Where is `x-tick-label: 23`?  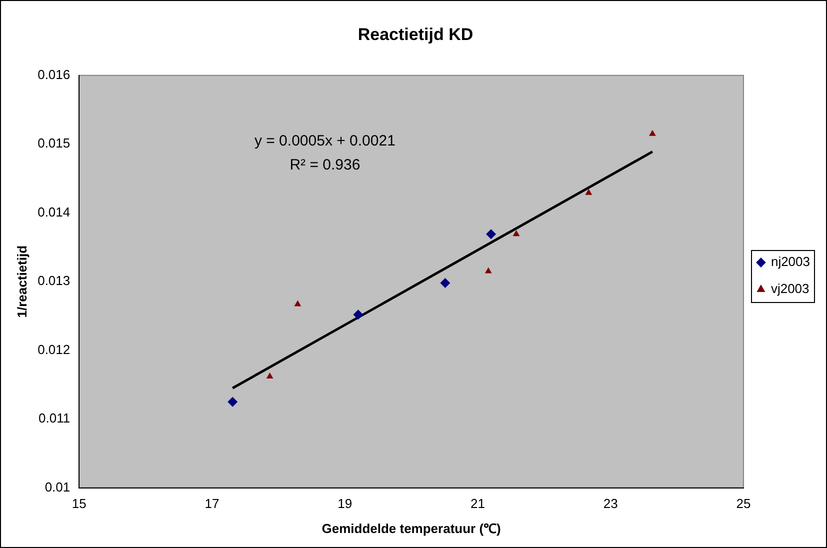
x-tick-label: 23 is located at coordinates (610, 504).